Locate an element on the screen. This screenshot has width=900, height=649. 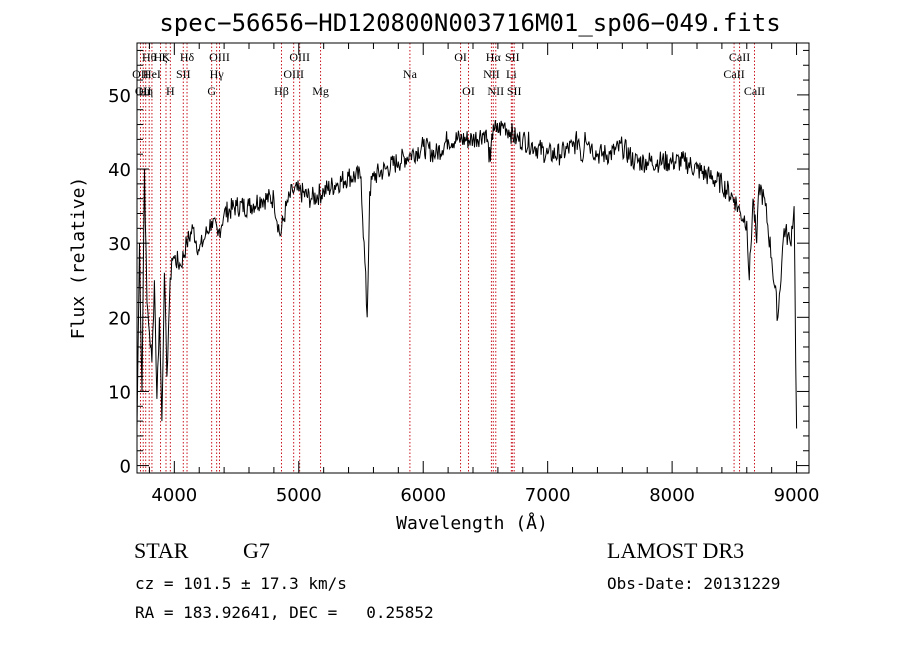
object-subclass: G7 is located at coordinates (256, 550).